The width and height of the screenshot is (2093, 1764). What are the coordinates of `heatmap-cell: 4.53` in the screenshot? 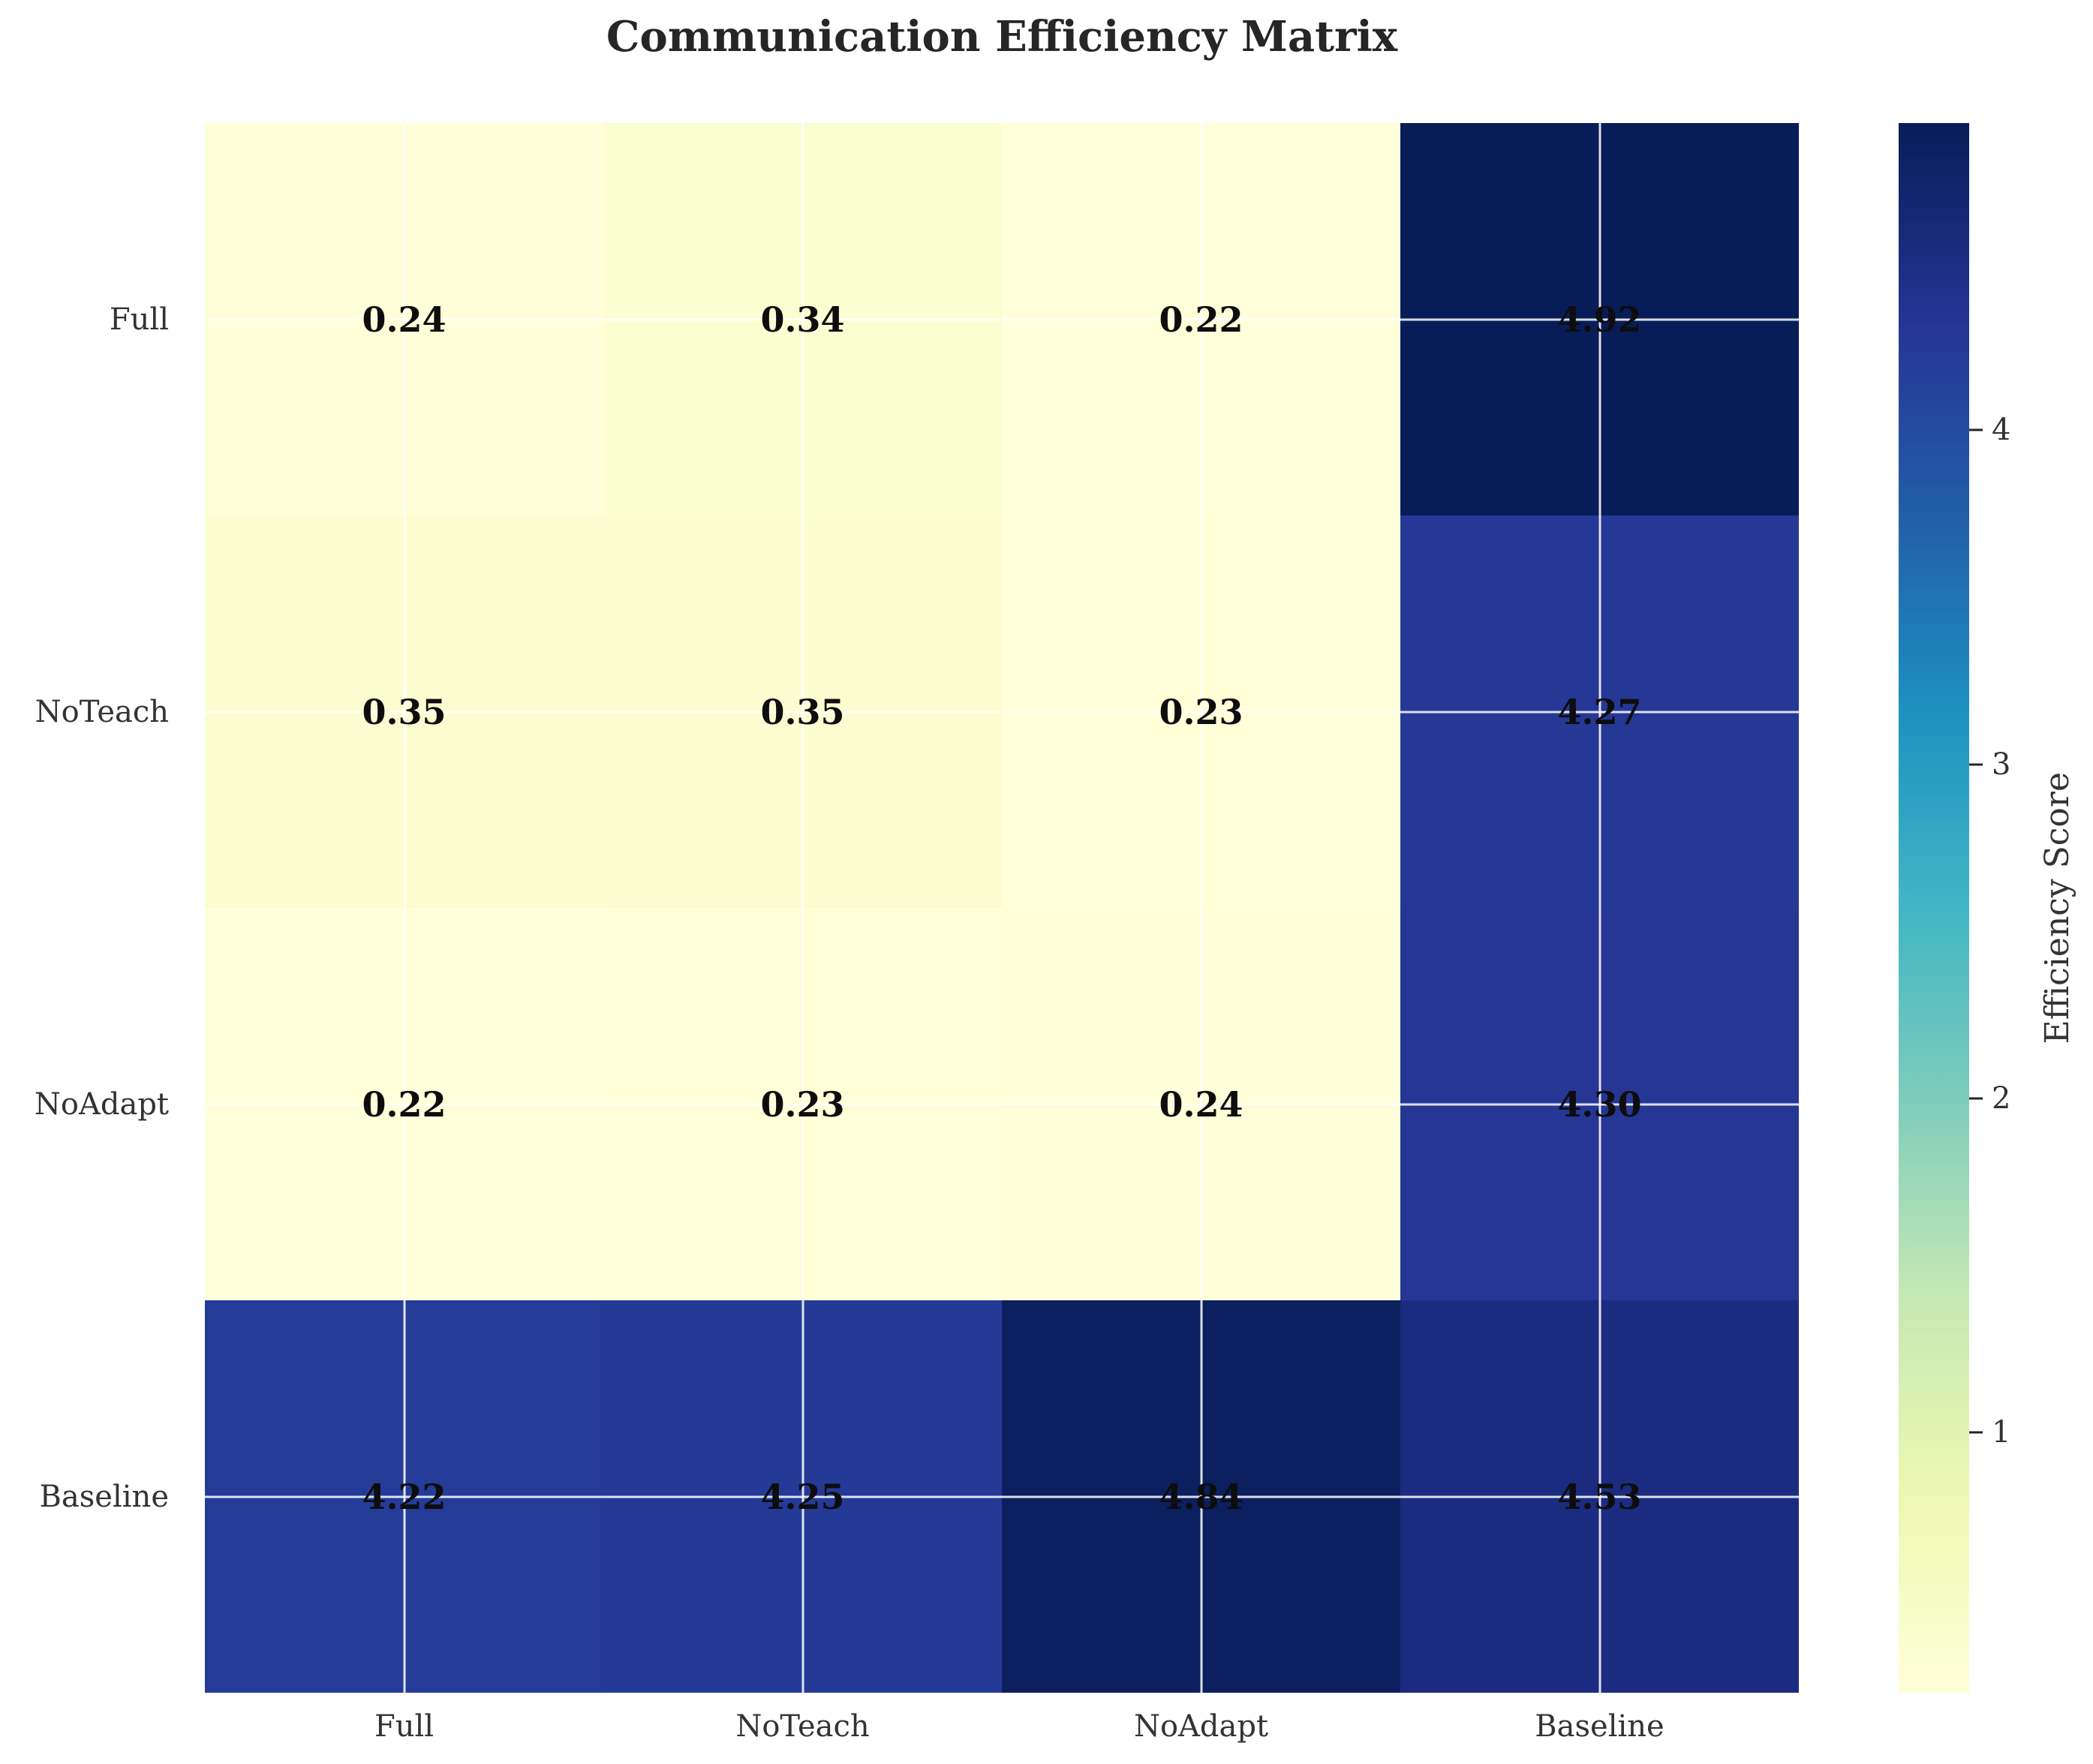 It's located at (1599, 1496).